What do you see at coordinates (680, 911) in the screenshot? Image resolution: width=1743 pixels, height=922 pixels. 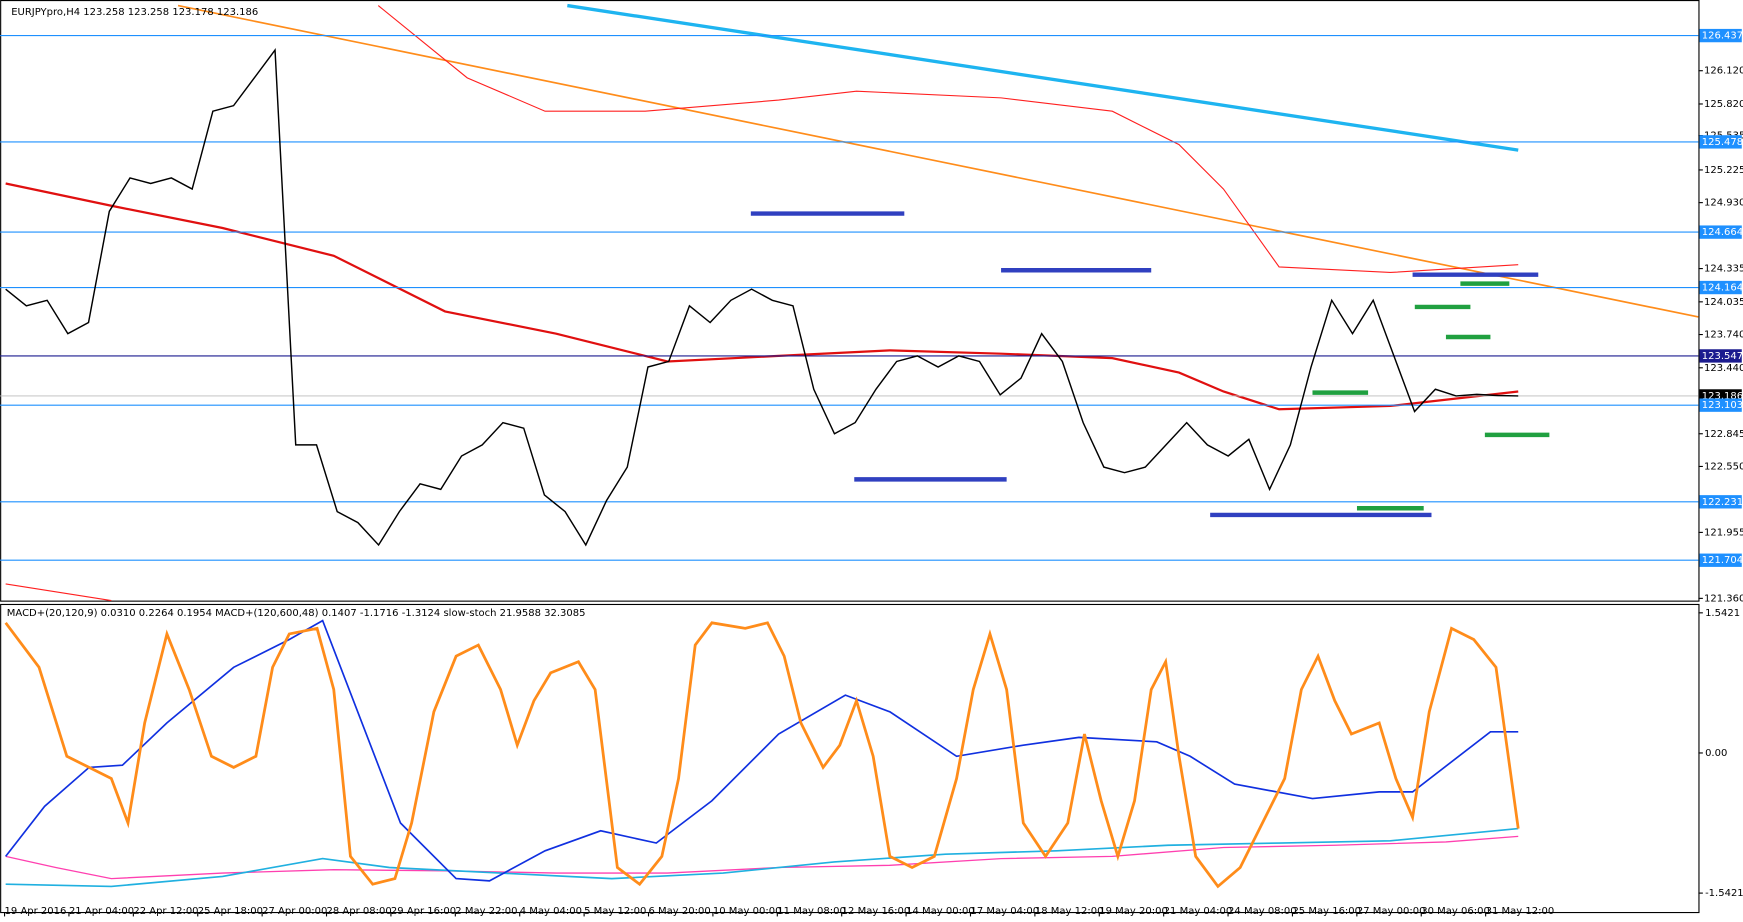 I see `x-tick-label: 6 May 20:00` at bounding box center [680, 911].